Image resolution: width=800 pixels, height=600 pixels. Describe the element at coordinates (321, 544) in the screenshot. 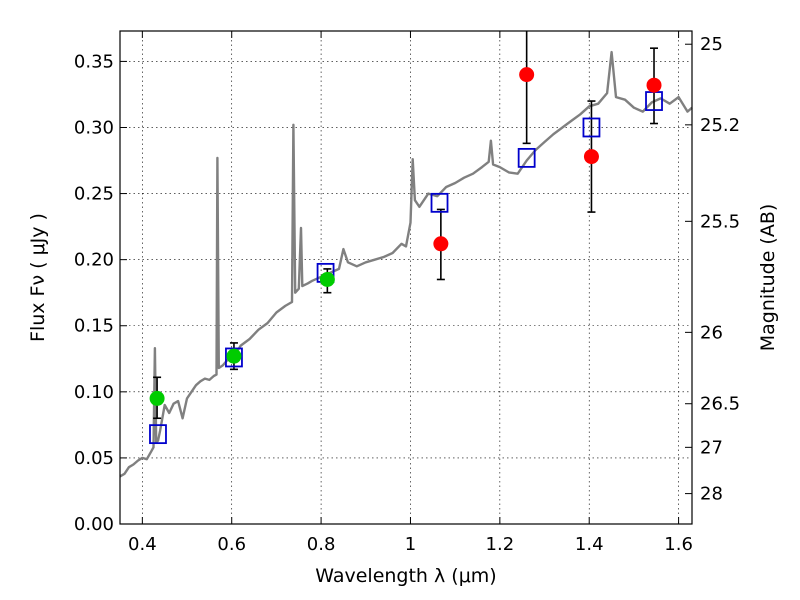

I see `x-tick-label: 0.8` at that location.